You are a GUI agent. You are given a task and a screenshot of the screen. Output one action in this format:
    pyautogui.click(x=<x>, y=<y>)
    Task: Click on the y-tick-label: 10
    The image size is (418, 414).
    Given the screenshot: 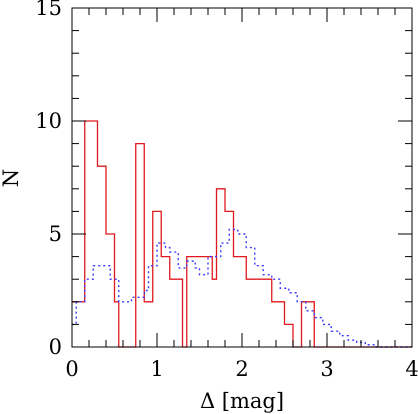 What is the action you would take?
    pyautogui.click(x=48, y=121)
    